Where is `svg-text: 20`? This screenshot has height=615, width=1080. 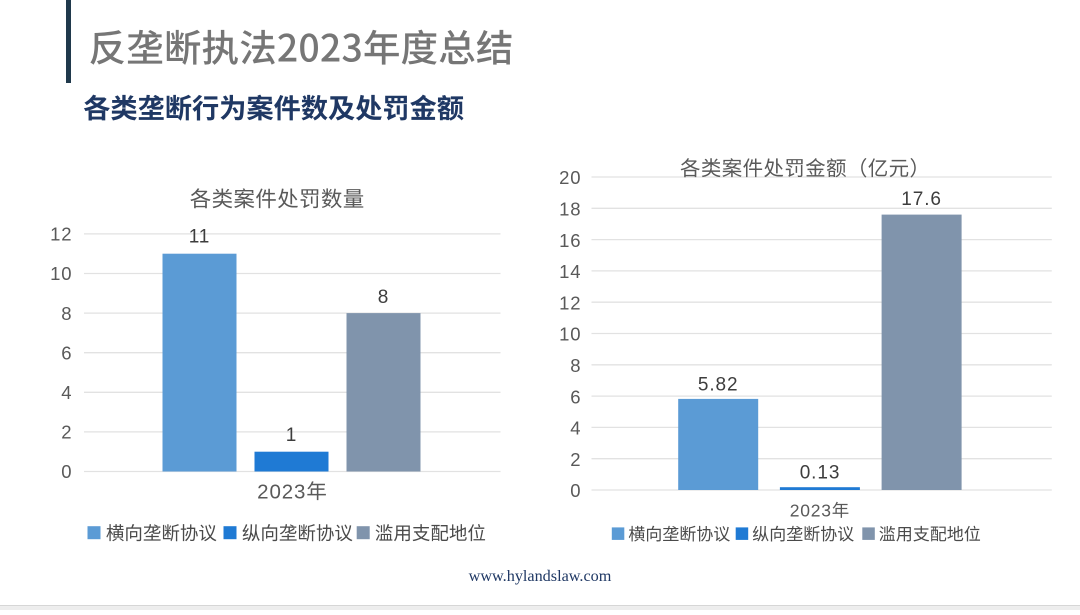
svg-text: 20 is located at coordinates (570, 177).